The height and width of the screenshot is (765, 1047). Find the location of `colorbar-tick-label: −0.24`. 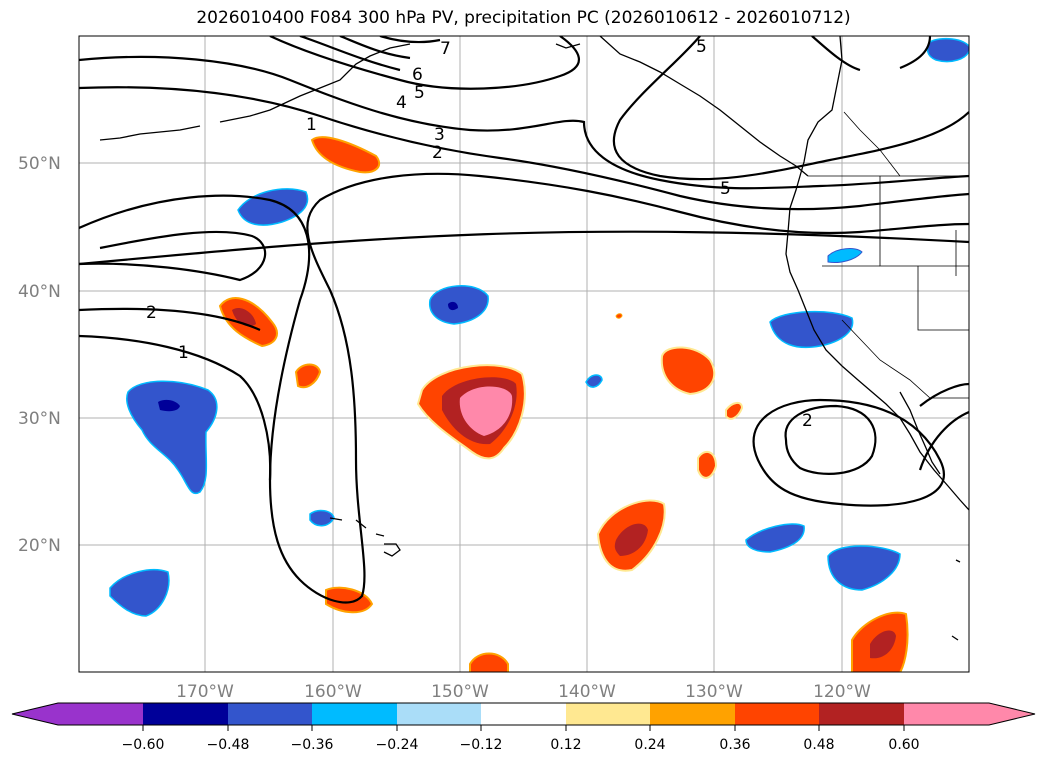

colorbar-tick-label: −0.24 is located at coordinates (397, 745).